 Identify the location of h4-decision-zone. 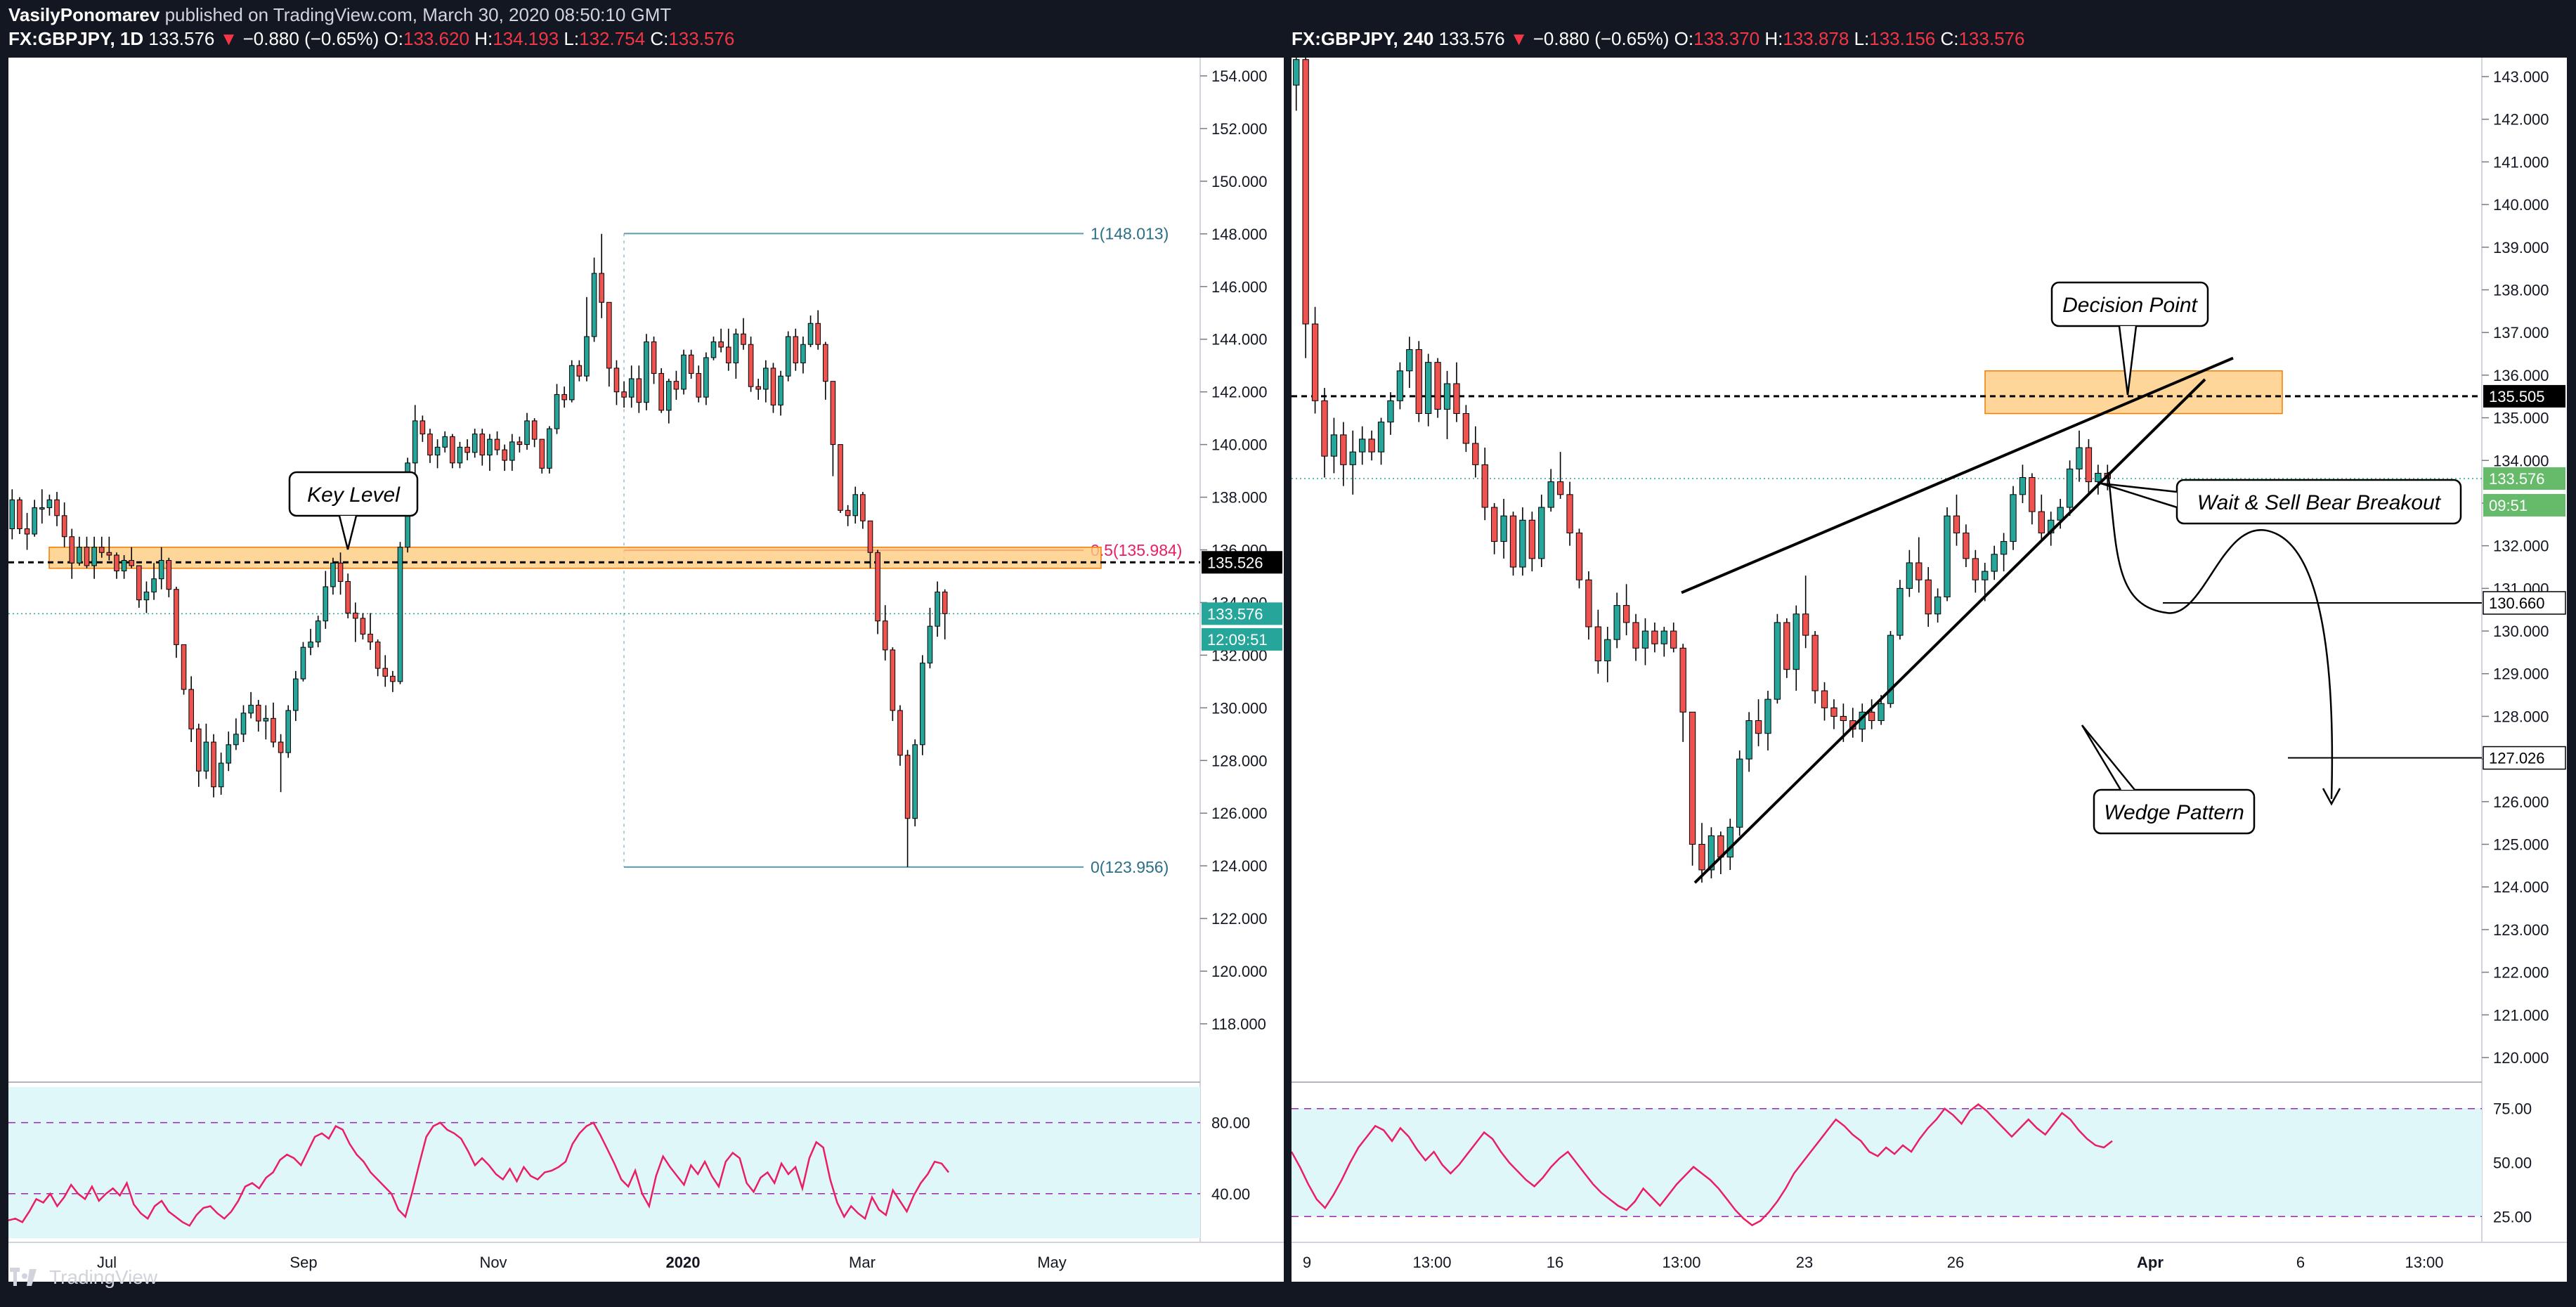
(2133, 392).